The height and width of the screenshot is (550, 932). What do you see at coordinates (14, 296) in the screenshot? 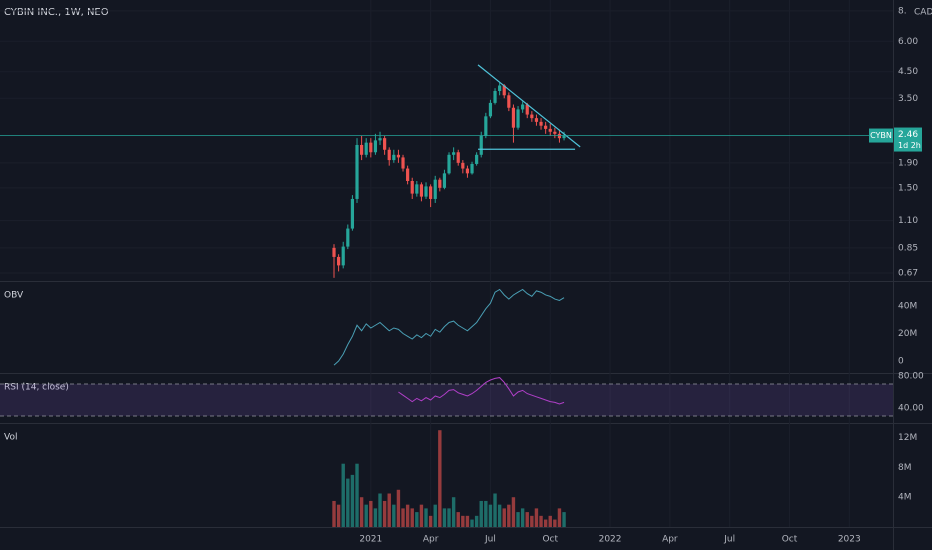
I see `pane-title: OBV` at bounding box center [14, 296].